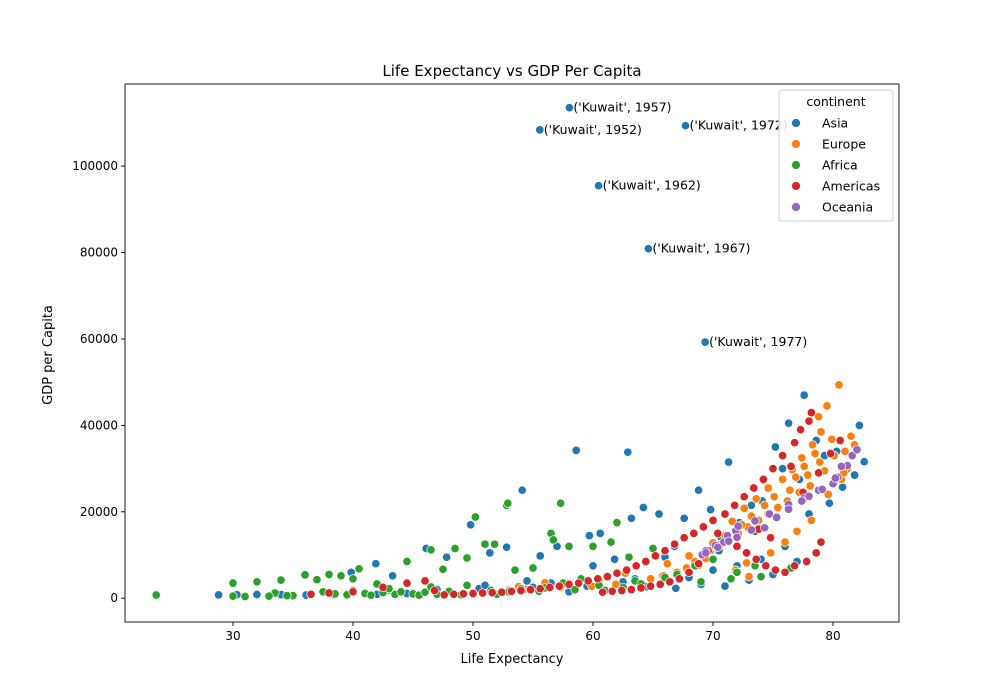 This screenshot has width=1000, height=700. What do you see at coordinates (847, 207) in the screenshot?
I see `legend-entry: Oceania` at bounding box center [847, 207].